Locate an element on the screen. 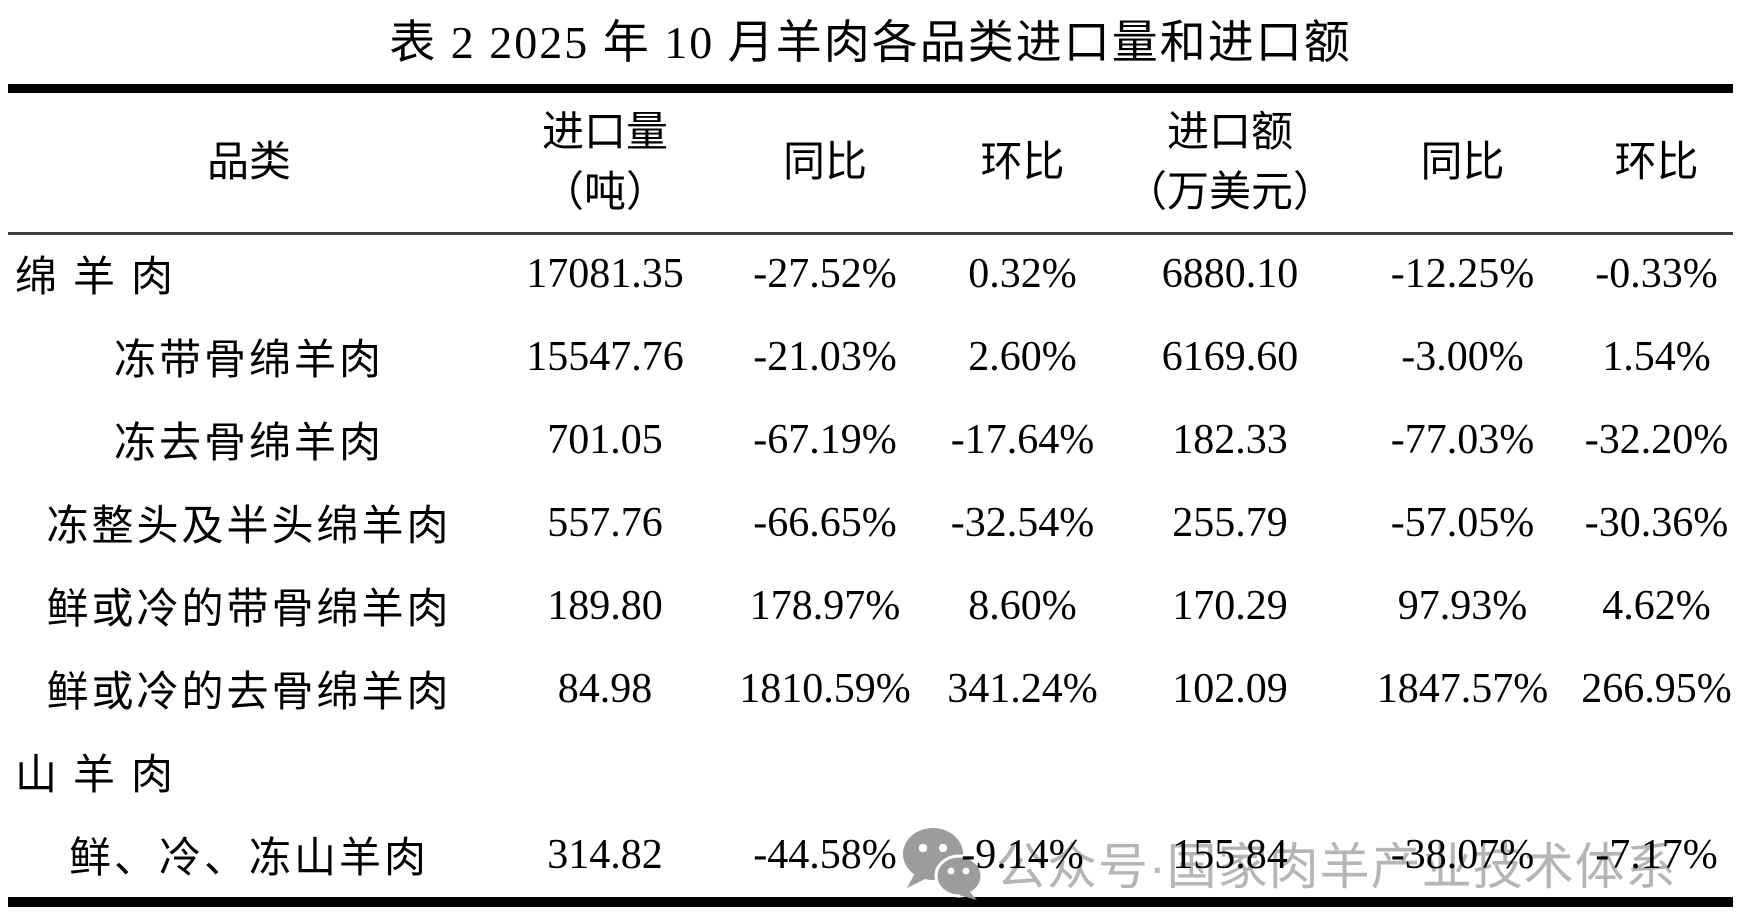  value-cell: -17.64% is located at coordinates (1022, 439).